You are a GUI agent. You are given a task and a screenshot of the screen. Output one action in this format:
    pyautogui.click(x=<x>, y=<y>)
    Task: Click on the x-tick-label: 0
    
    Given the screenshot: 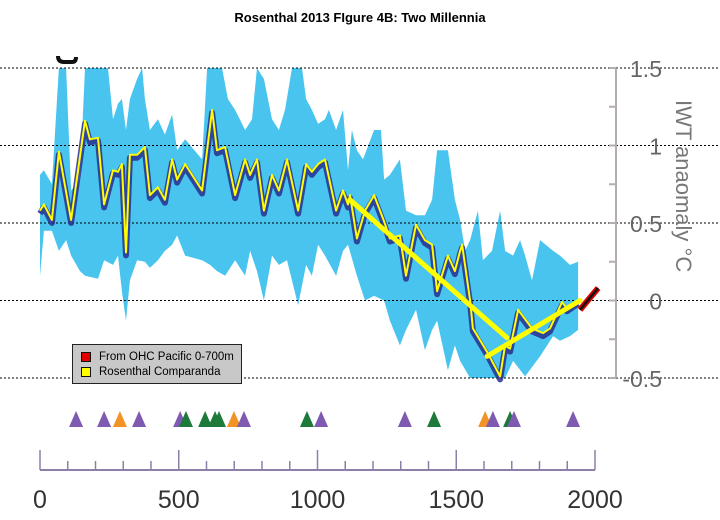 What is the action you would take?
    pyautogui.click(x=40, y=500)
    